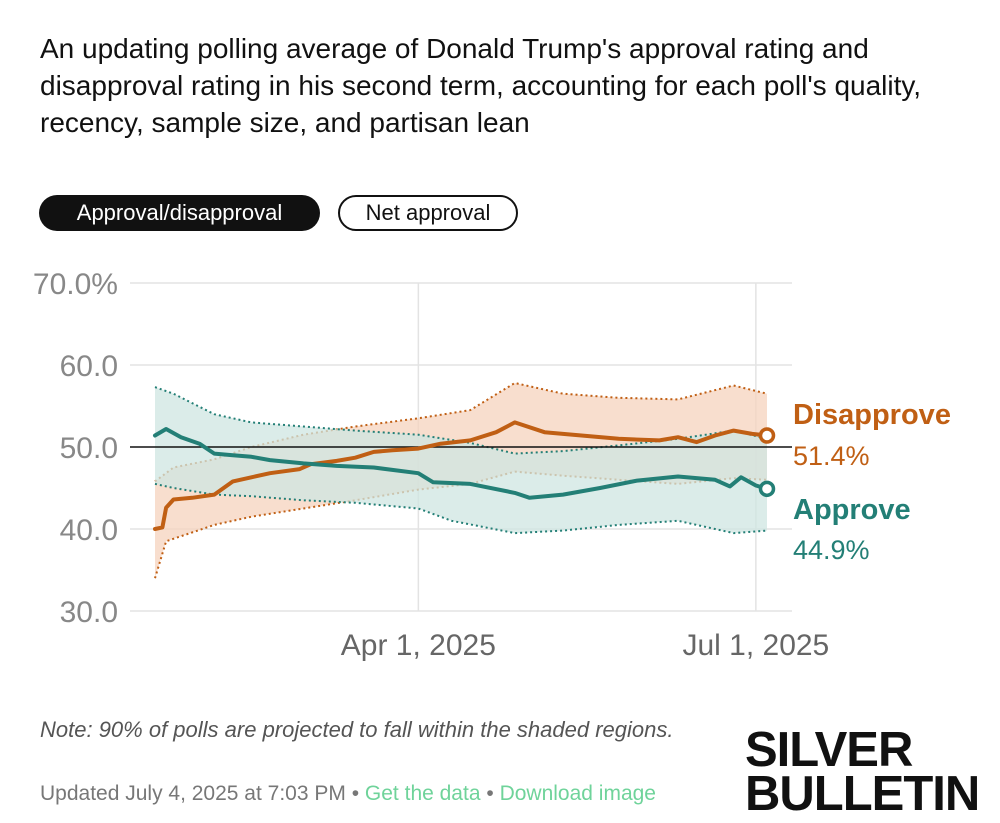 The height and width of the screenshot is (823, 1000). What do you see at coordinates (872, 415) in the screenshot?
I see `disapprove-series-label: Disapprove` at bounding box center [872, 415].